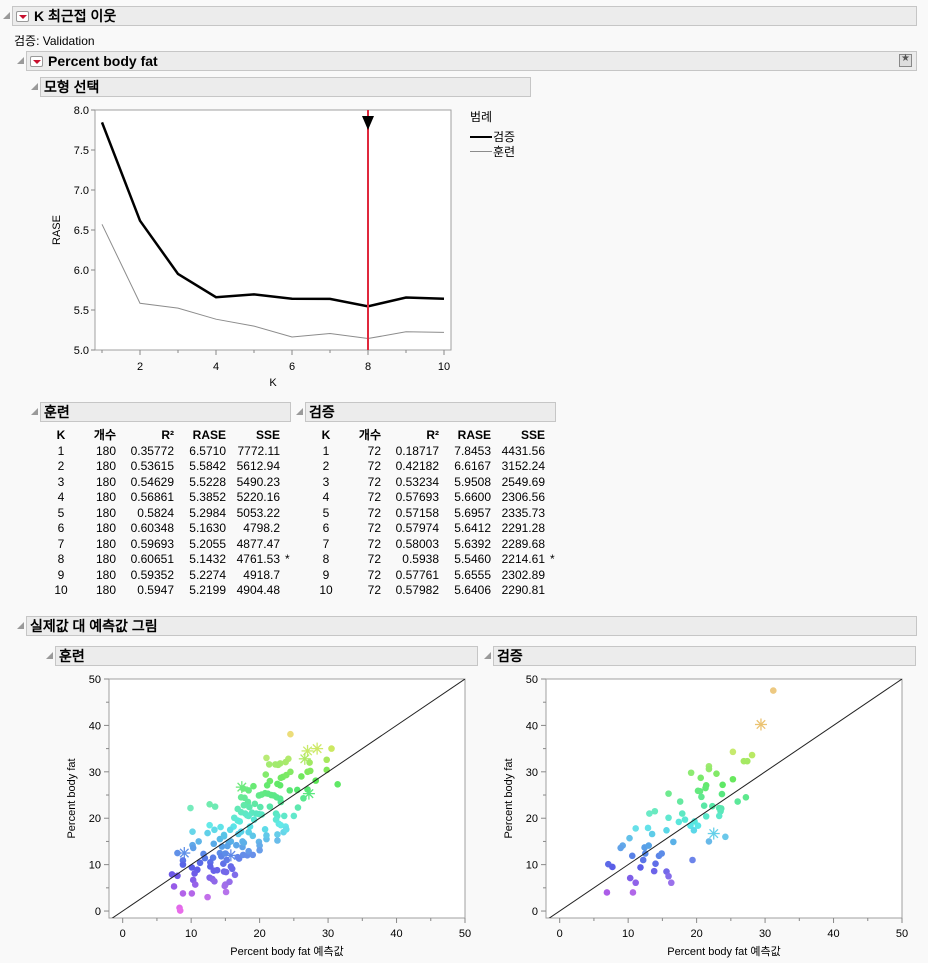 The image size is (928, 963). Describe the element at coordinates (417, 574) in the screenshot. I see `table-cell: 0.57761` at that location.